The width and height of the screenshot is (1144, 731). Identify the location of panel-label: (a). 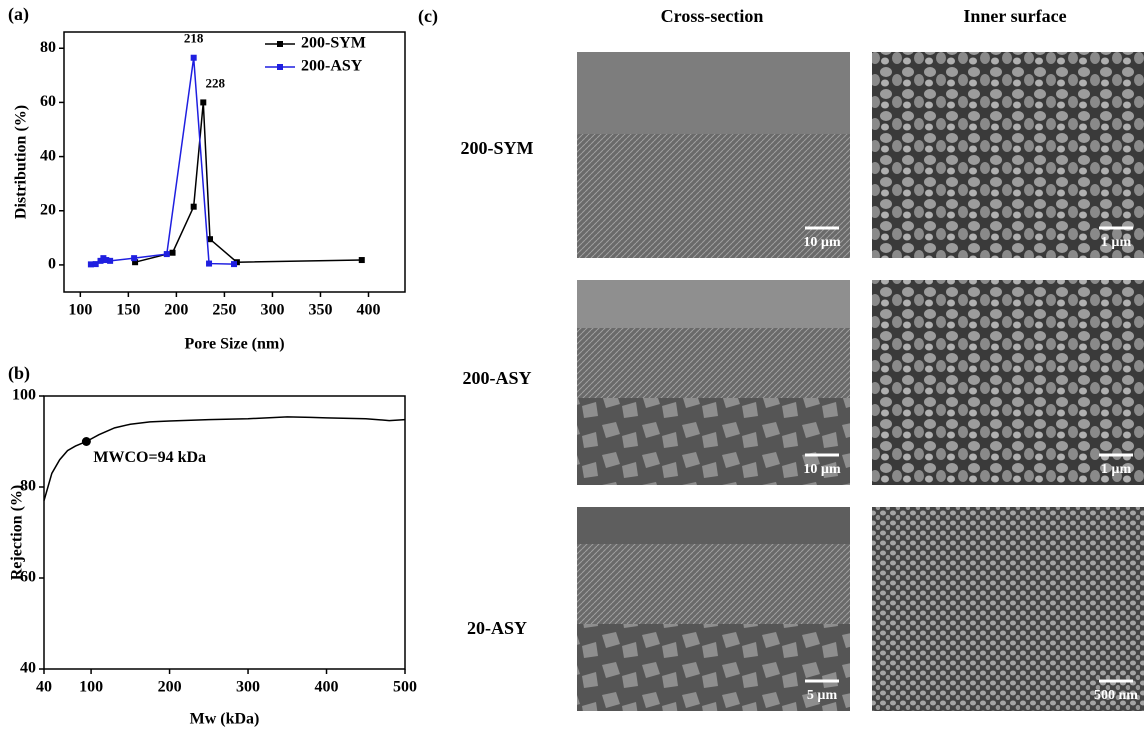
(18, 14).